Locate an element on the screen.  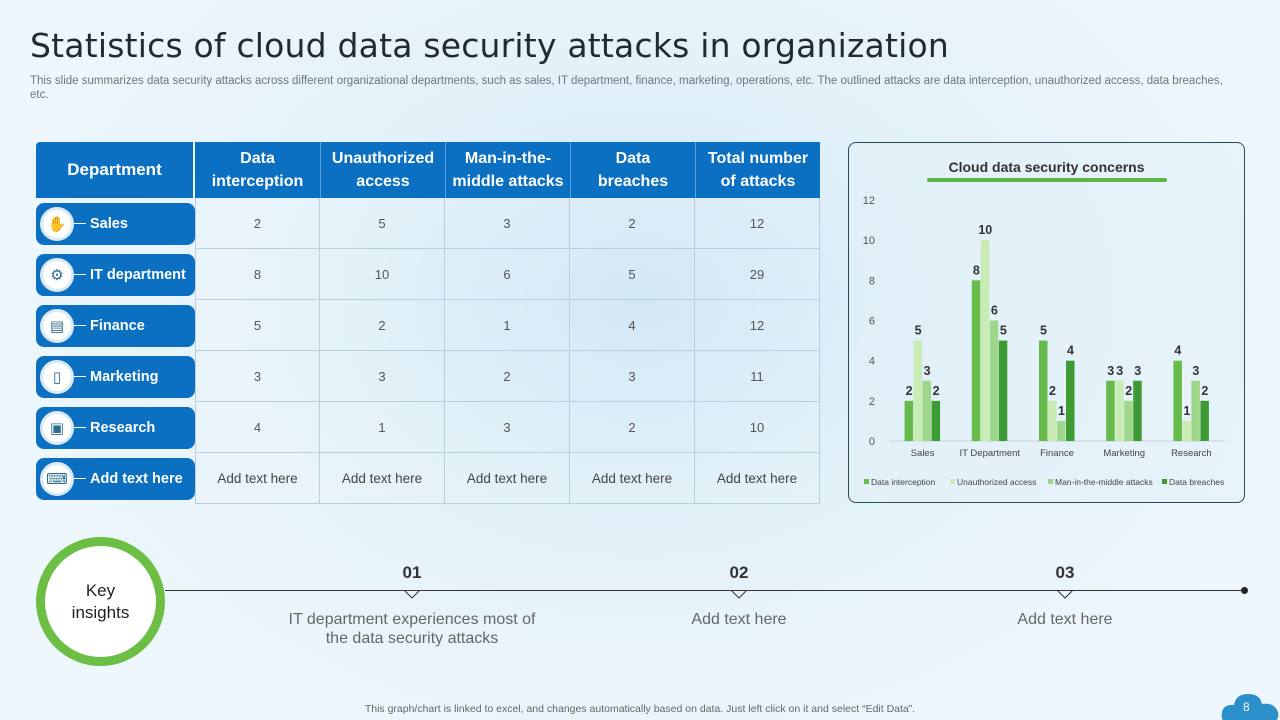
laptop-icon: ⌨ is located at coordinates (57, 478).